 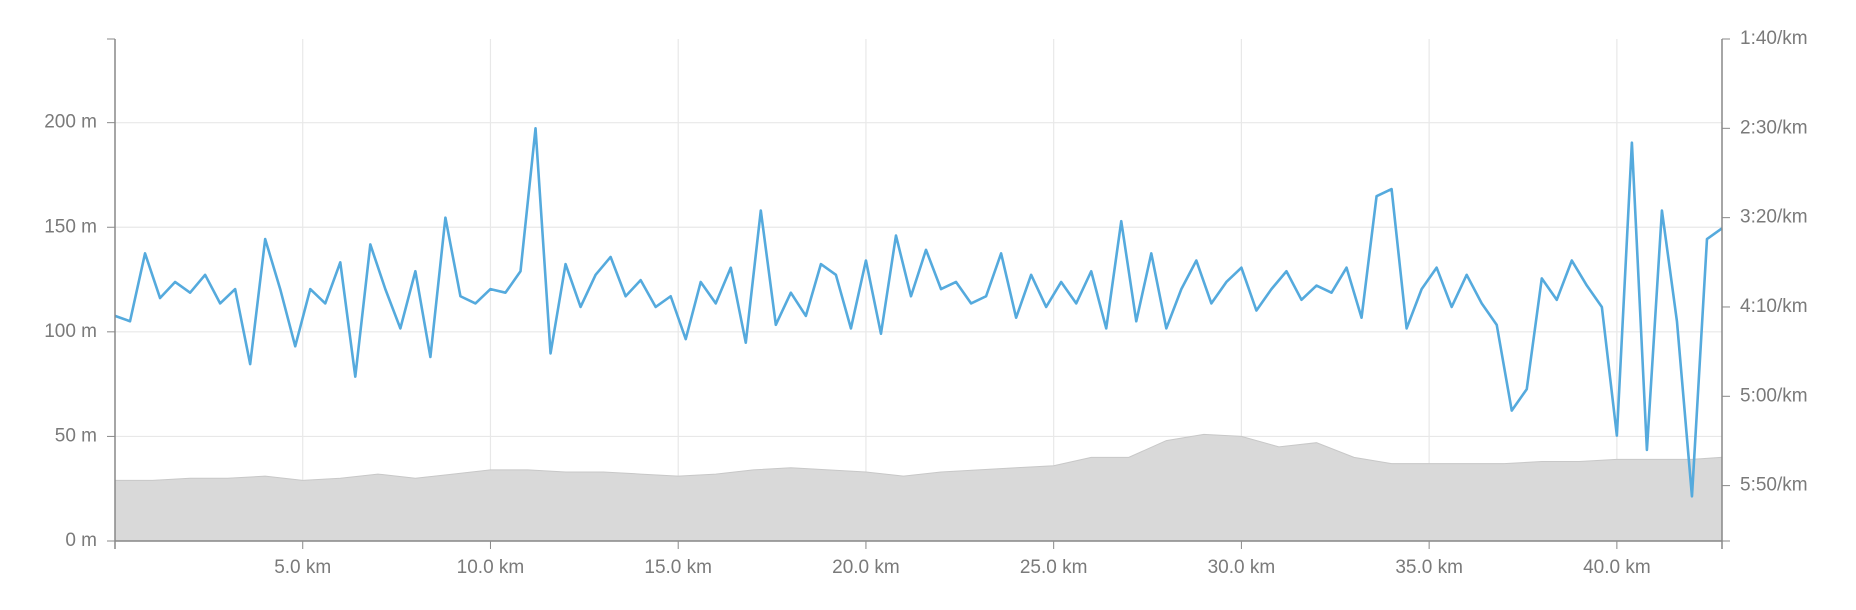 I want to click on y2-tick-label: 5:50/km, so click(x=1774, y=485).